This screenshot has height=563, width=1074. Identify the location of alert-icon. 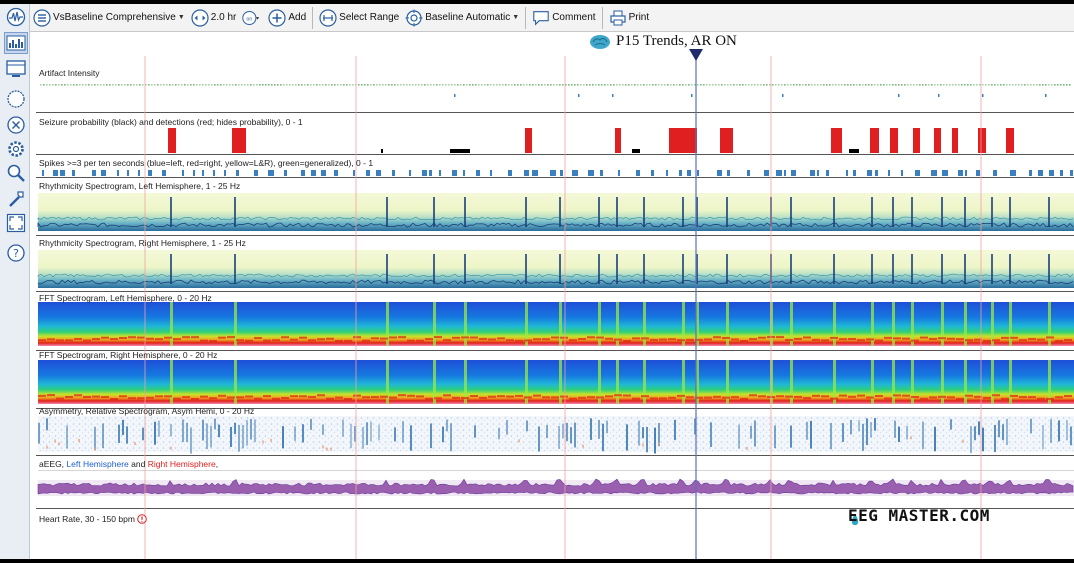
(142, 520).